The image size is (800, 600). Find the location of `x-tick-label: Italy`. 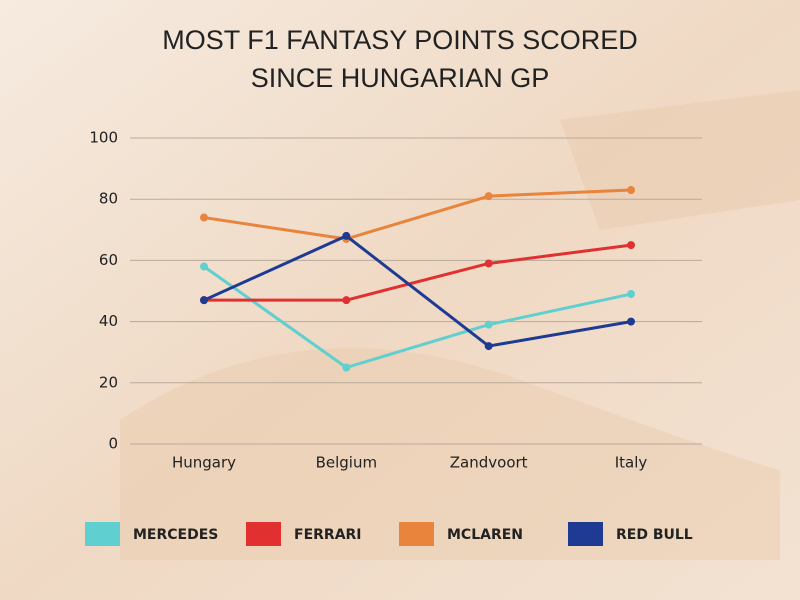

x-tick-label: Italy is located at coordinates (631, 463).